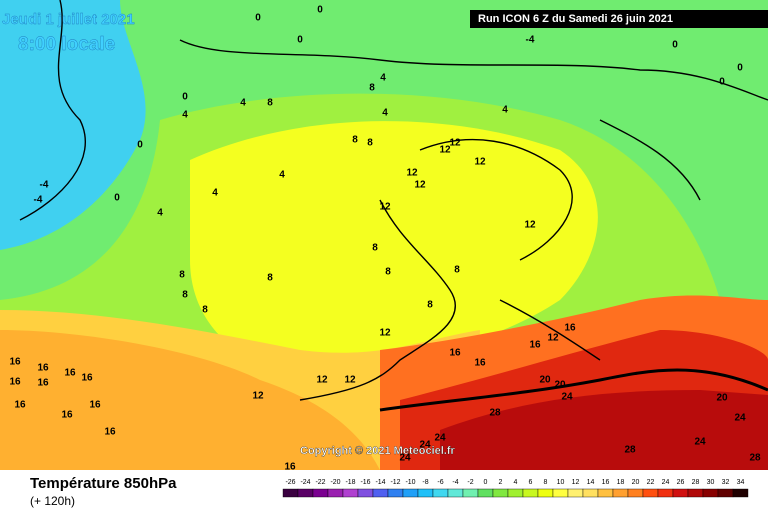  What do you see at coordinates (290, 482) in the screenshot?
I see `scale-label: -26` at bounding box center [290, 482].